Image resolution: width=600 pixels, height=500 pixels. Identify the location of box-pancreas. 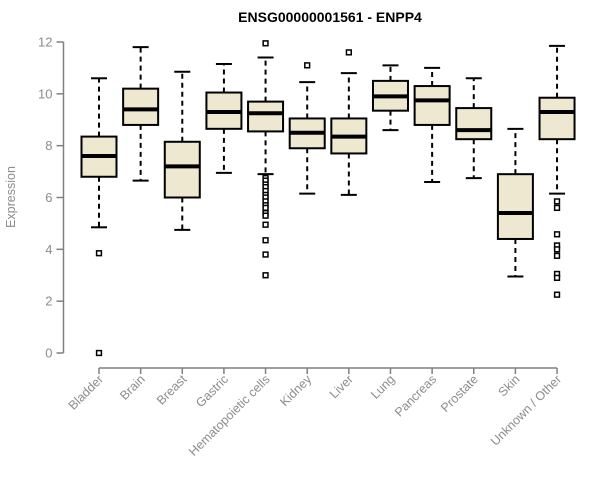
(432, 124).